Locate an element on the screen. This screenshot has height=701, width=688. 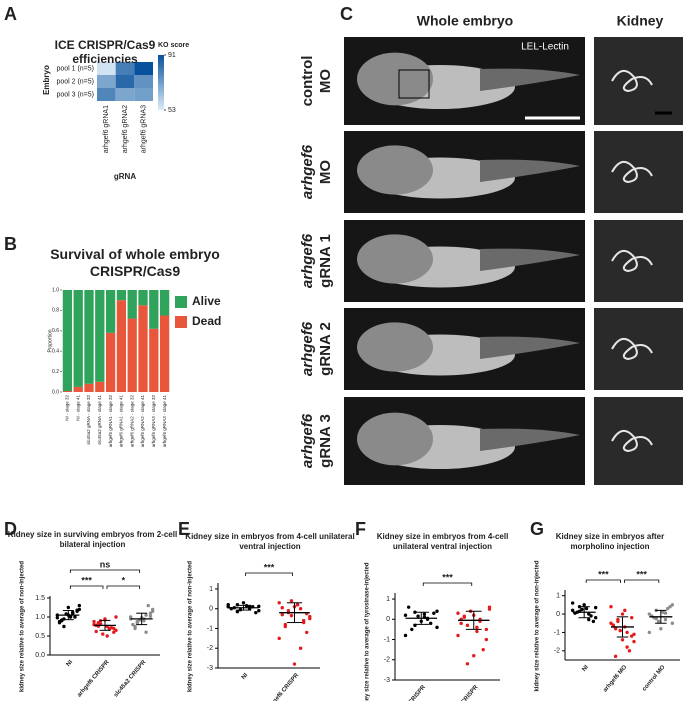
colorbar is located at coordinates (161, 82).